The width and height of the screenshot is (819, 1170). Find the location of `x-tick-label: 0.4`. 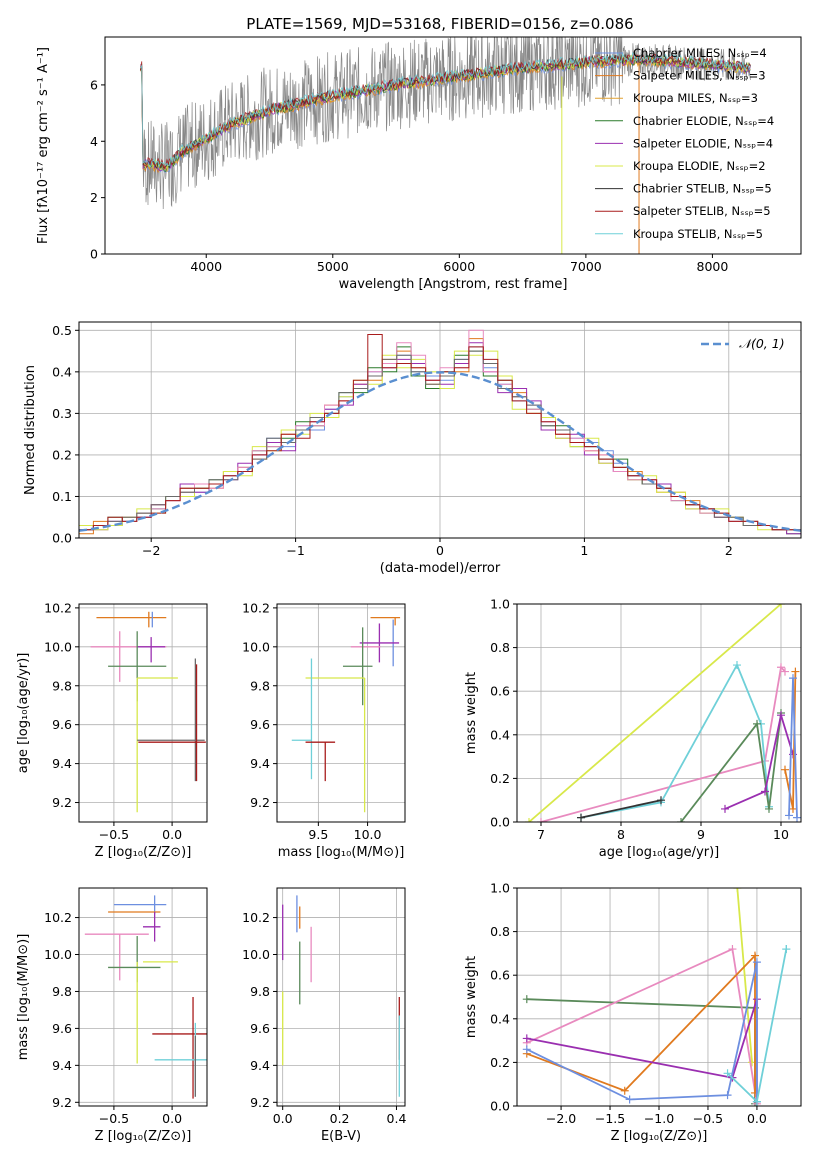

x-tick-label: 0.4 is located at coordinates (397, 1118).